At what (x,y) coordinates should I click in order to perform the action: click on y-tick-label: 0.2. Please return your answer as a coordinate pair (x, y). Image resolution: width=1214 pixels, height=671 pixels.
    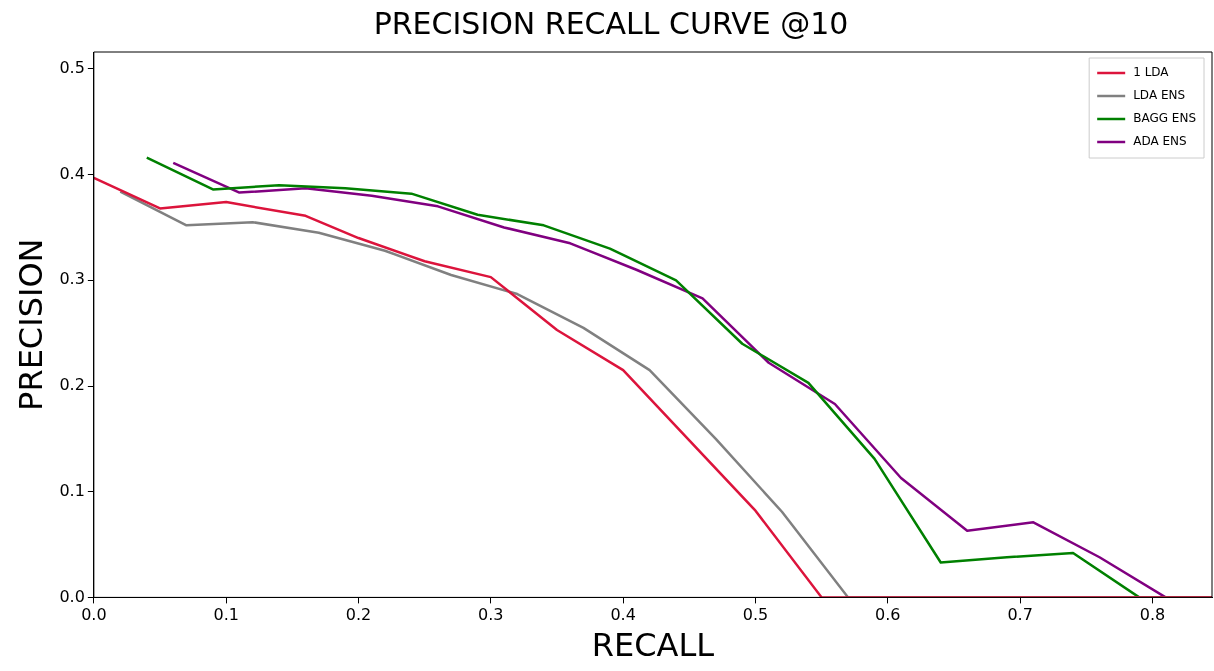
    Looking at the image, I should click on (72, 385).